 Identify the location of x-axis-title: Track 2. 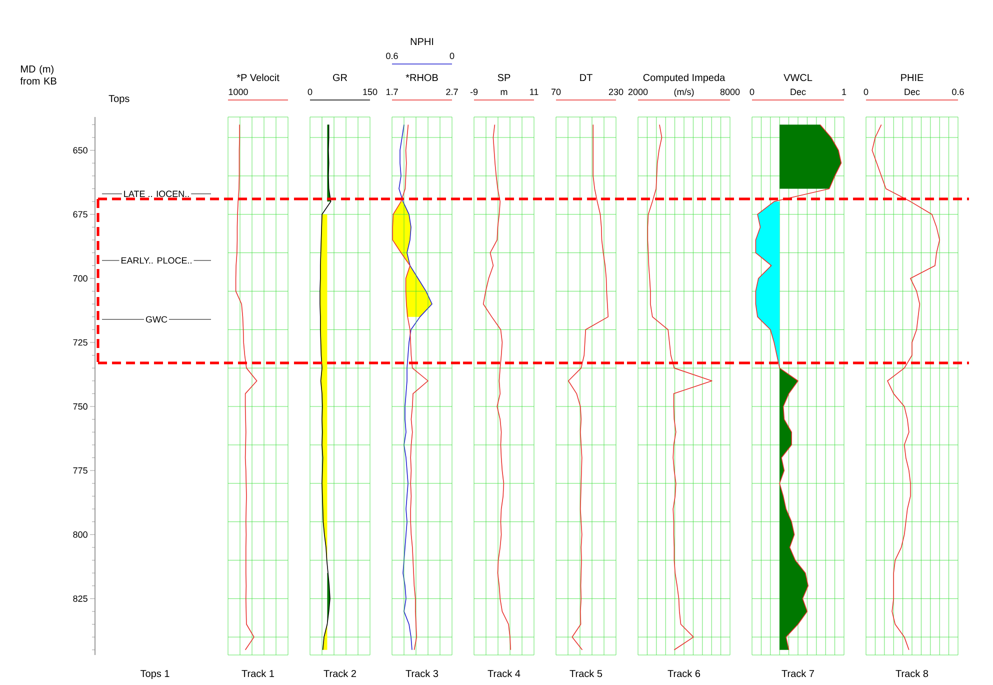
(340, 674).